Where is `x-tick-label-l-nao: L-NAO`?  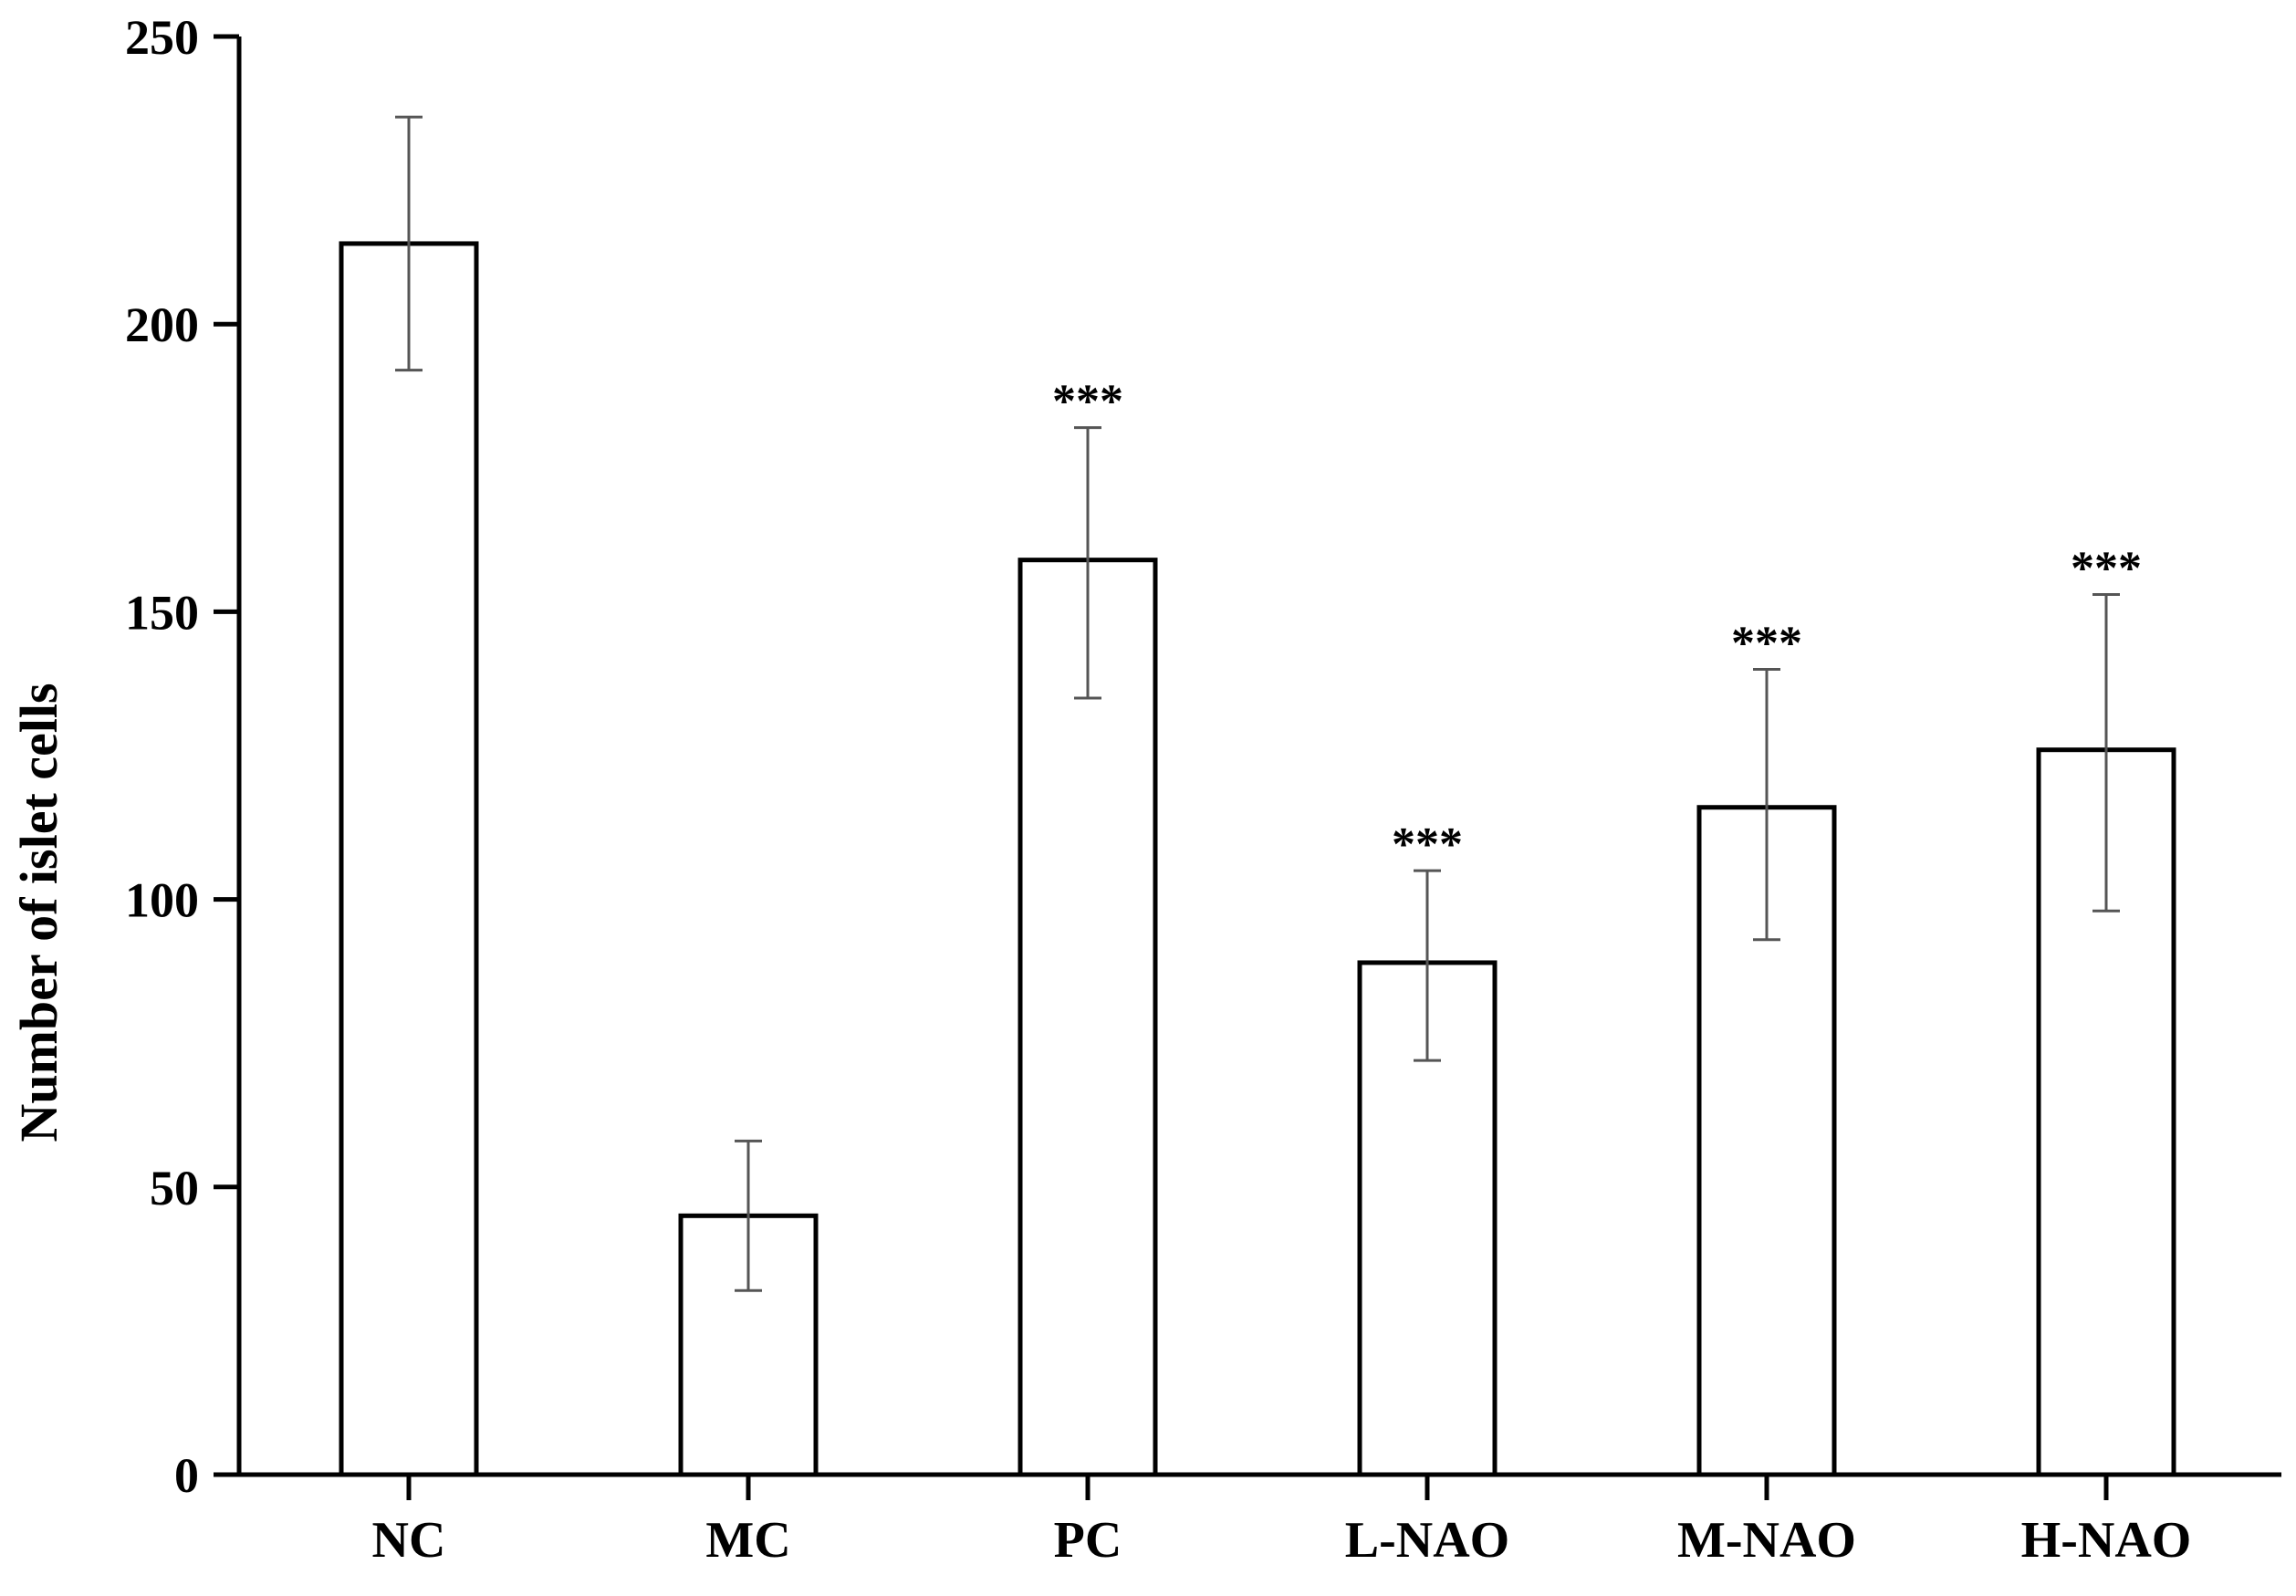
x-tick-label-l-nao: L-NAO is located at coordinates (1427, 1541).